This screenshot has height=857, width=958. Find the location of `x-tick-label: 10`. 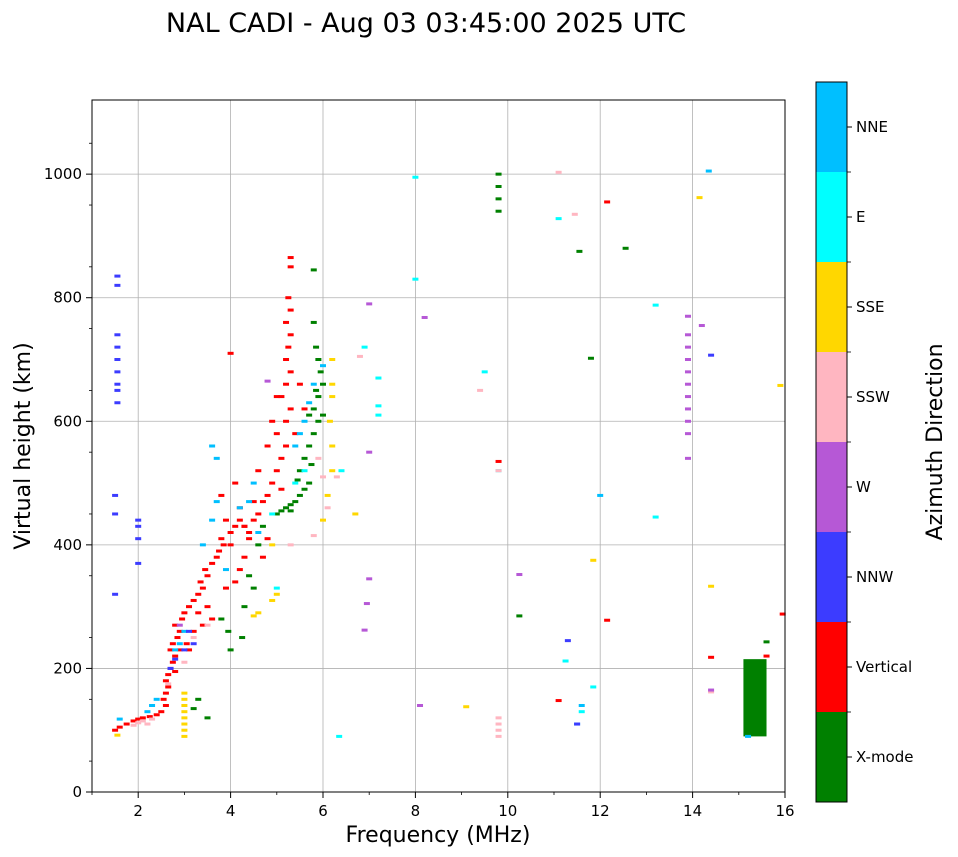

x-tick-label: 10 is located at coordinates (507, 811).